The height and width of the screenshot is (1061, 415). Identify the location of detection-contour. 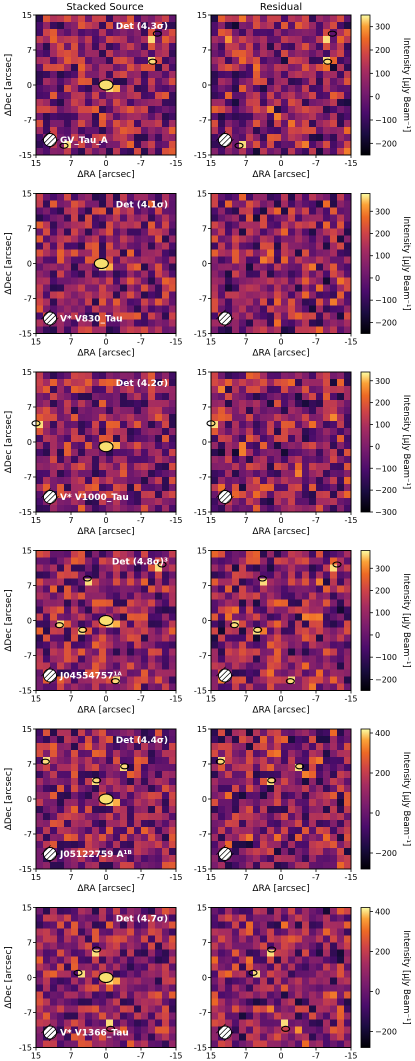
(87, 578).